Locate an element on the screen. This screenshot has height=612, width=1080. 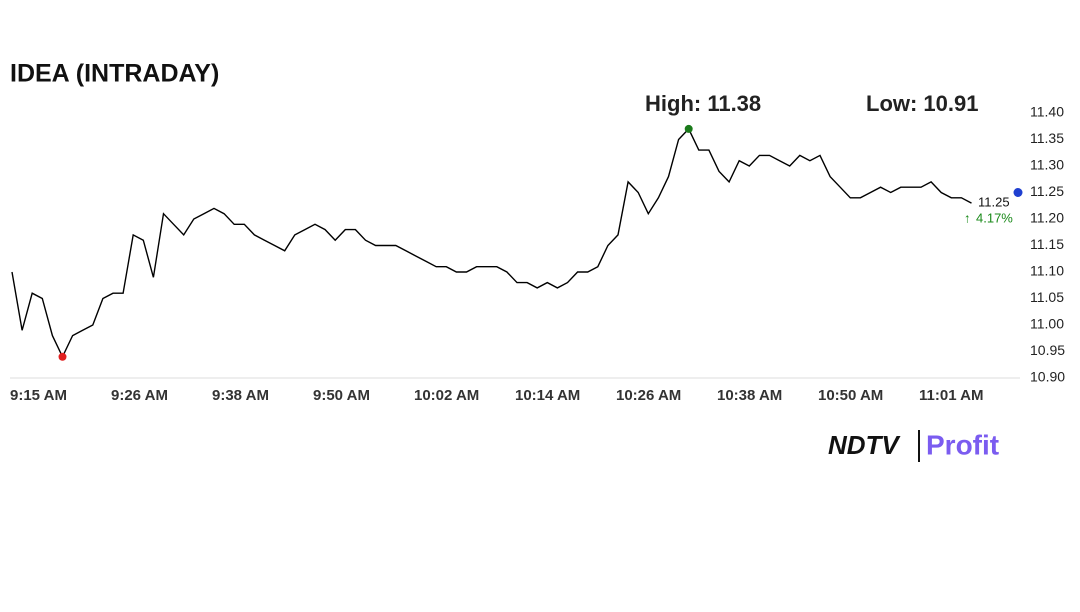
x-tick-label: 10:50 AM is located at coordinates (850, 395).